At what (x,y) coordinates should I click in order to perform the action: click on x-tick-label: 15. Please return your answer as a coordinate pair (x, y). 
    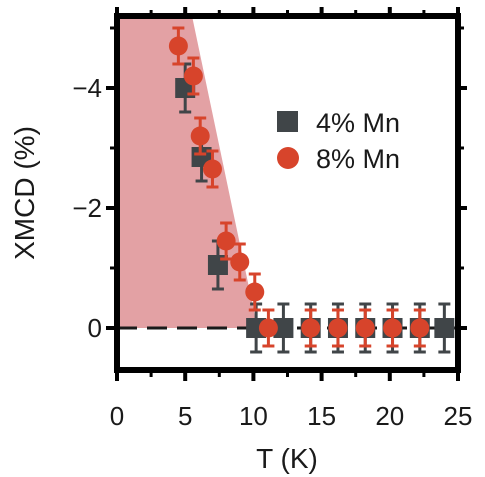
    Looking at the image, I should click on (321, 416).